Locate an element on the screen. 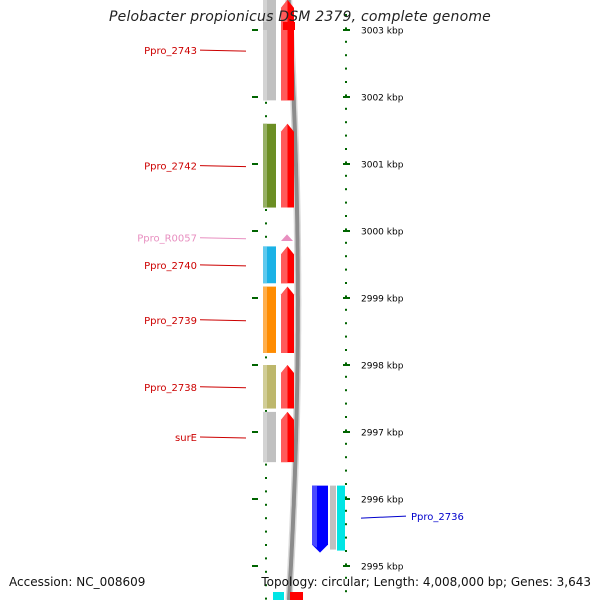 This screenshot has width=600, height=600. tick-label: 2998 kbp is located at coordinates (382, 367).